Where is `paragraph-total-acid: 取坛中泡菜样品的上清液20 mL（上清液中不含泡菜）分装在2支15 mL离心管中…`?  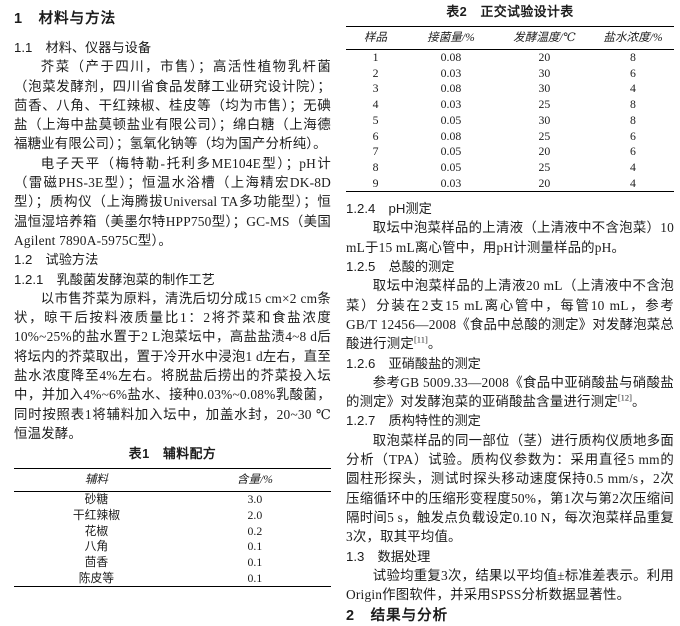 paragraph-total-acid: 取坛中泡菜样品的上清液20 mL（上清液中不含泡菜）分装在2支15 mL离心管中… is located at coordinates (510, 314).